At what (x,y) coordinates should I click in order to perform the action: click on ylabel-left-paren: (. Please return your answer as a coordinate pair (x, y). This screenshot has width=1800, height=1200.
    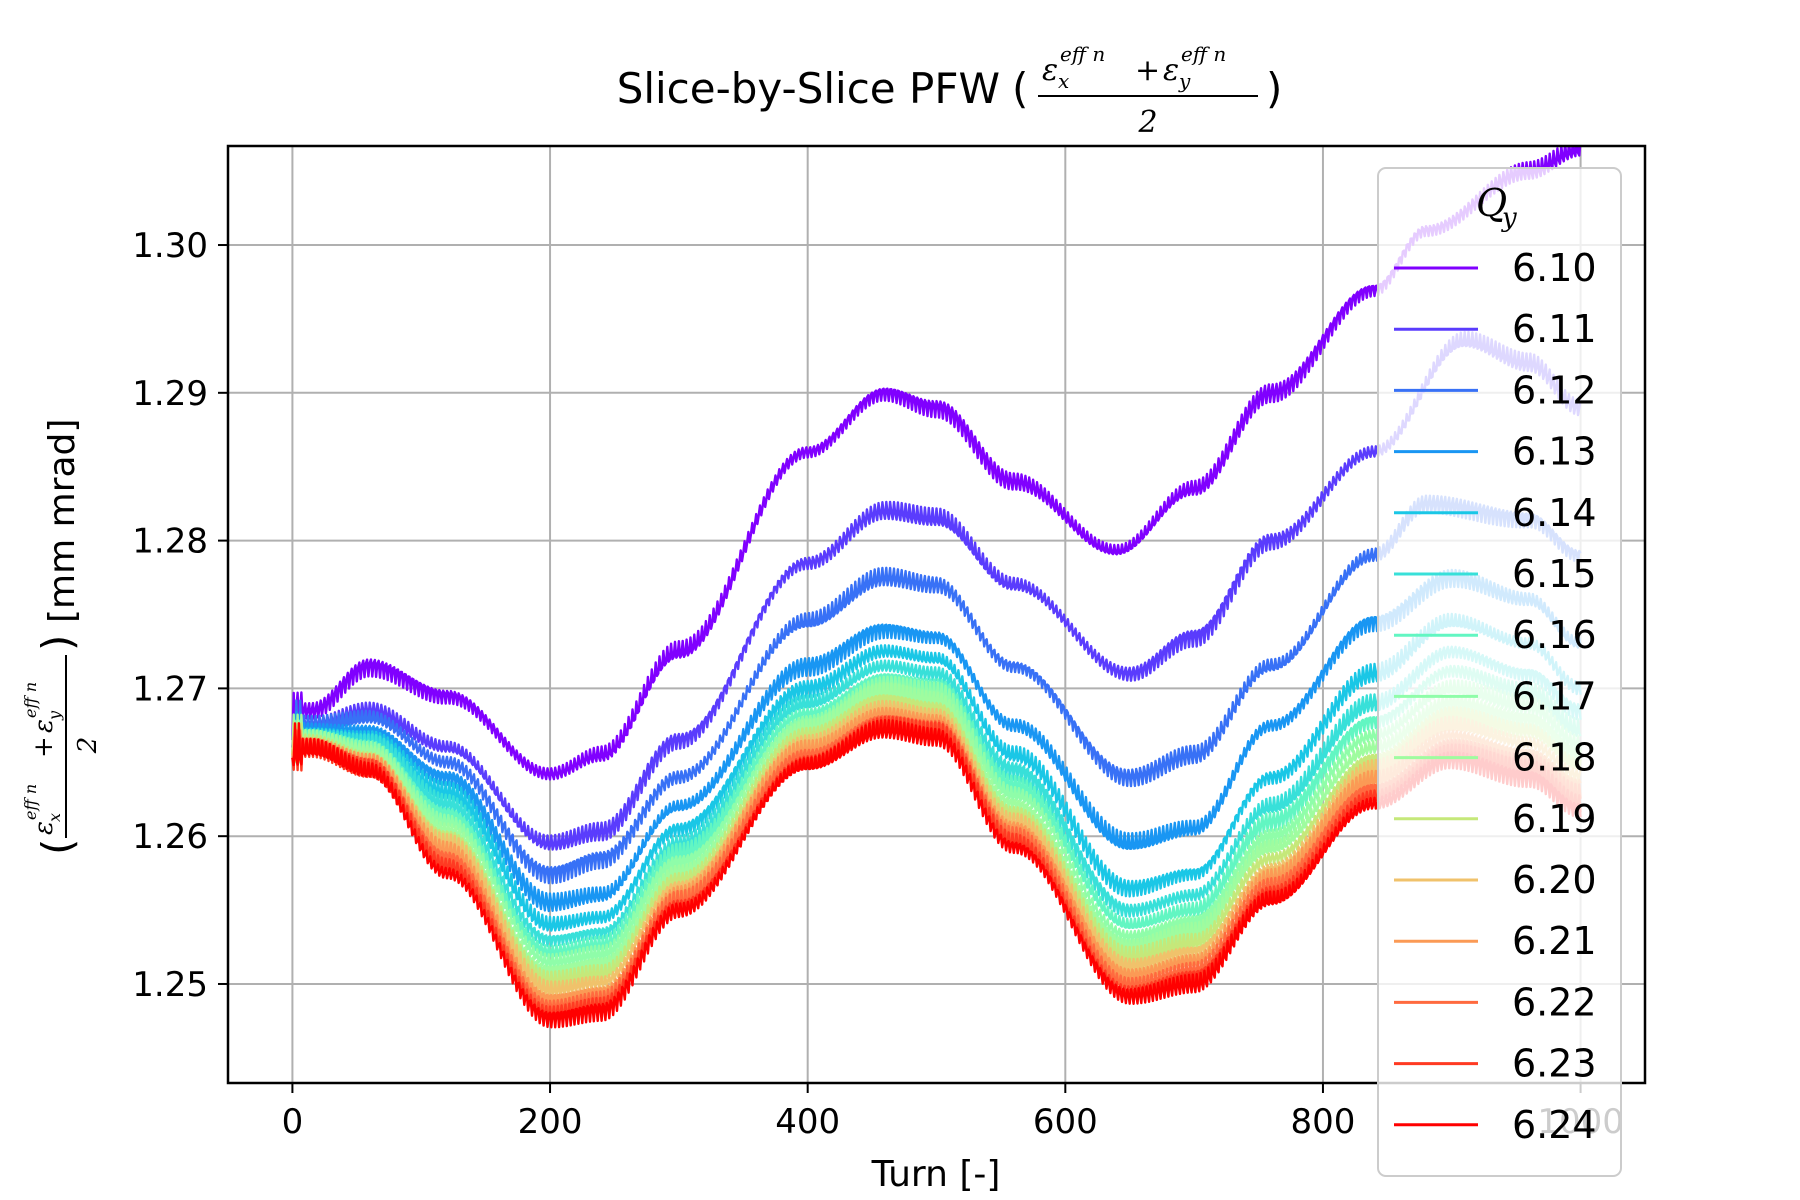
    Looking at the image, I should click on (57, 847).